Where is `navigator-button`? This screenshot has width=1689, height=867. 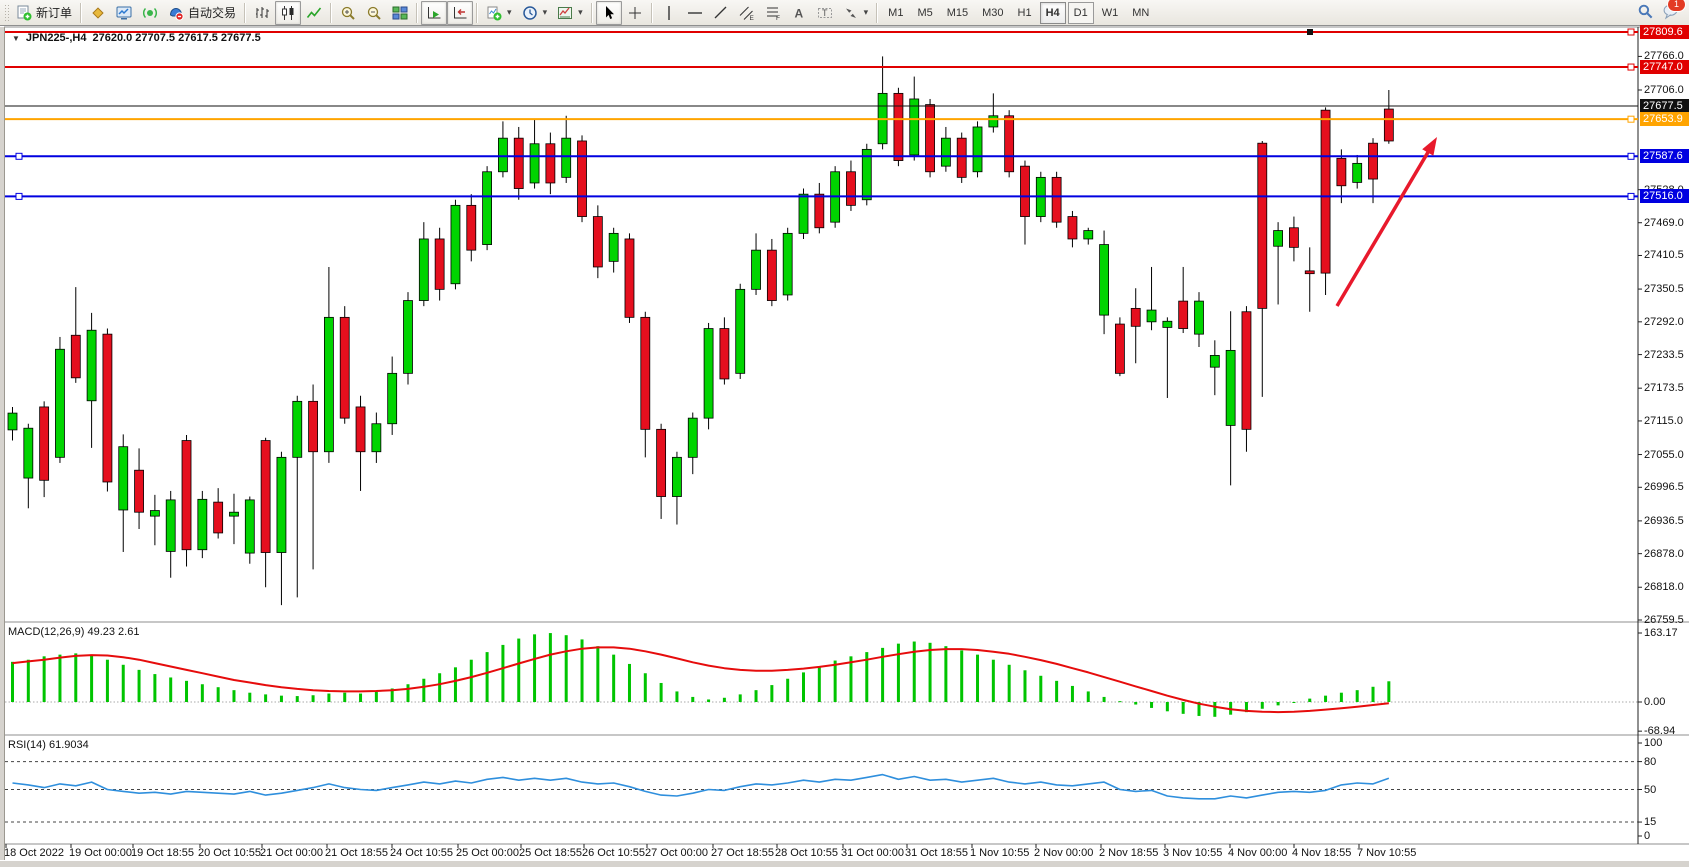 navigator-button is located at coordinates (150, 13).